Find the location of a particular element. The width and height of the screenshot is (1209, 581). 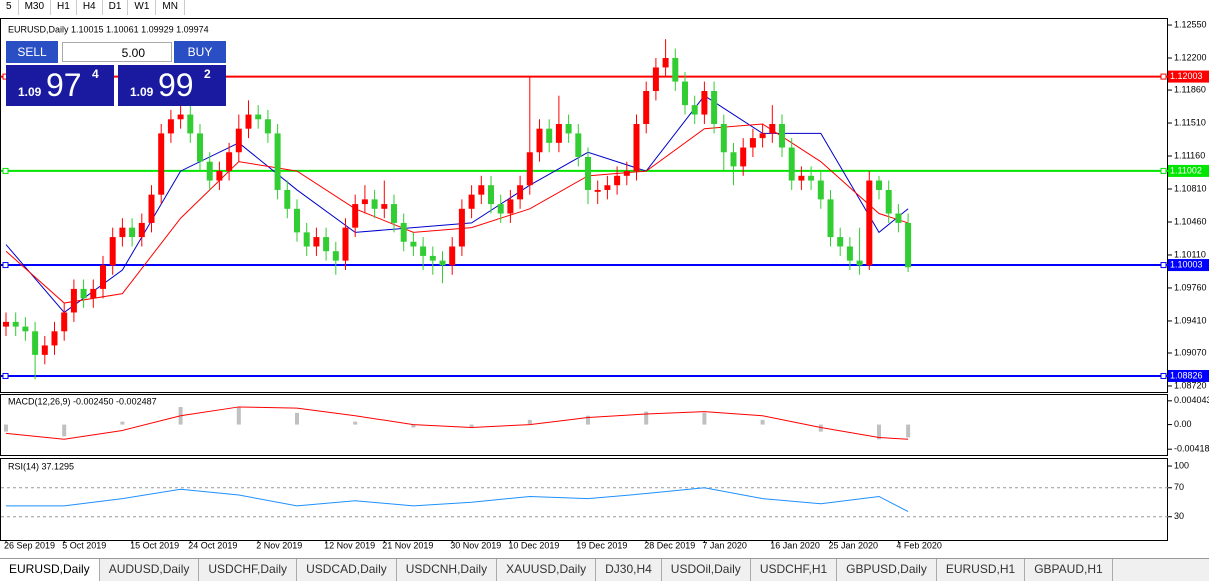

x-tick-label: 24 Oct 2019 is located at coordinates (212, 545).